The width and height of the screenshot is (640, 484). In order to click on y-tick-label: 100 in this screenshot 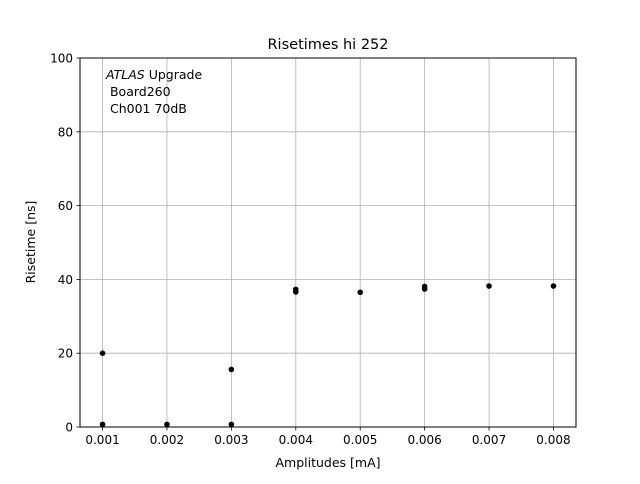, I will do `click(61, 59)`.